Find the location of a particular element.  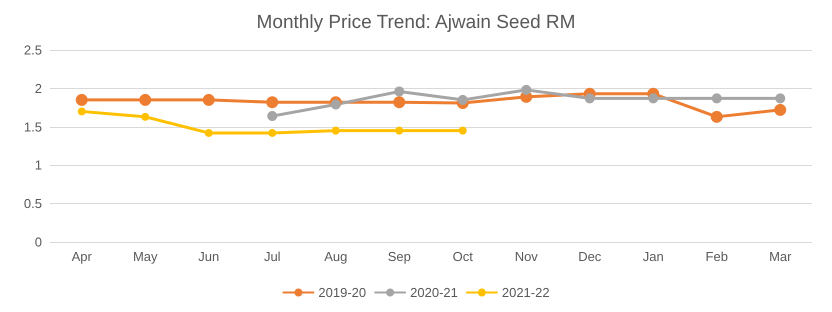

y-tick-label: 2.5 is located at coordinates (33, 50).